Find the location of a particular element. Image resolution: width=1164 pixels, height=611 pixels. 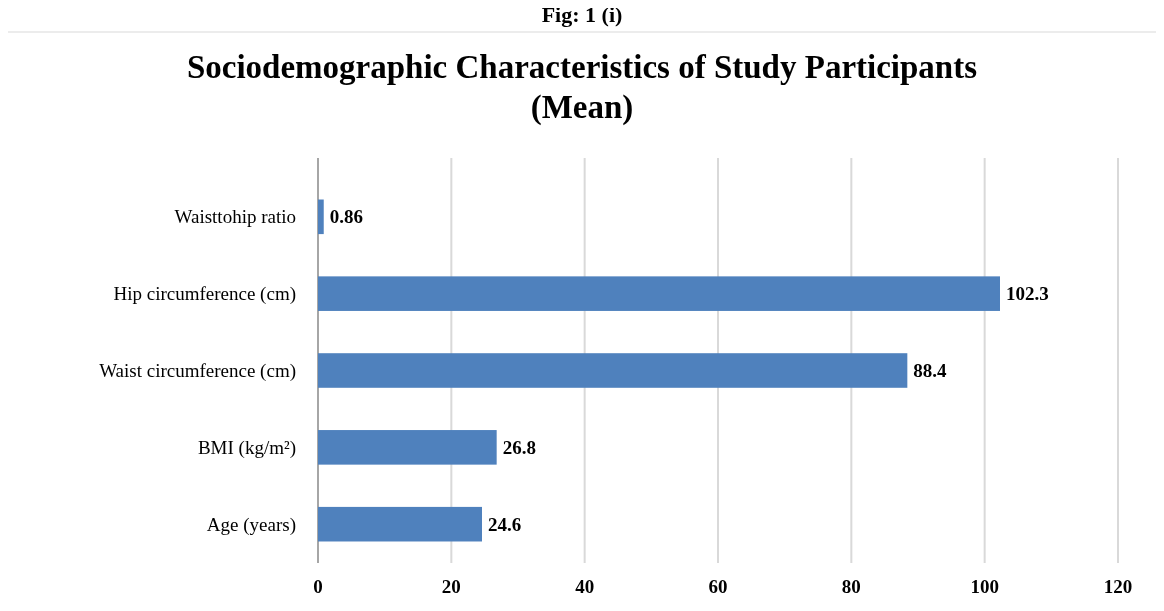

y-tick-label: Waist circumference (cm) is located at coordinates (197, 371).